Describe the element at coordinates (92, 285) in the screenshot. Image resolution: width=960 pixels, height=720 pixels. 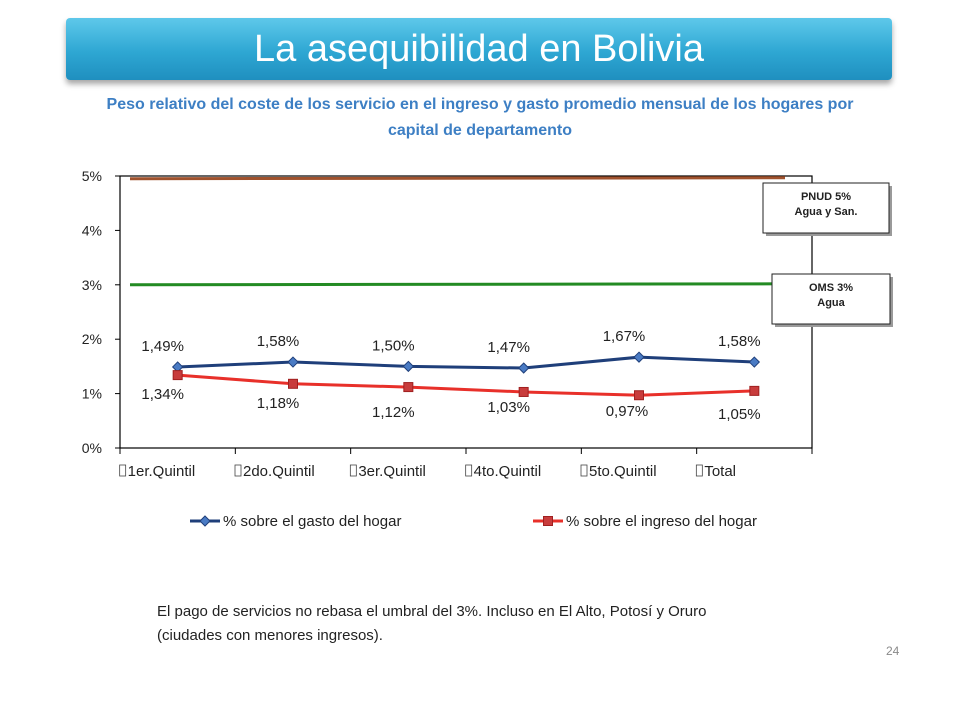
I see `y-tick-label: 3%` at that location.